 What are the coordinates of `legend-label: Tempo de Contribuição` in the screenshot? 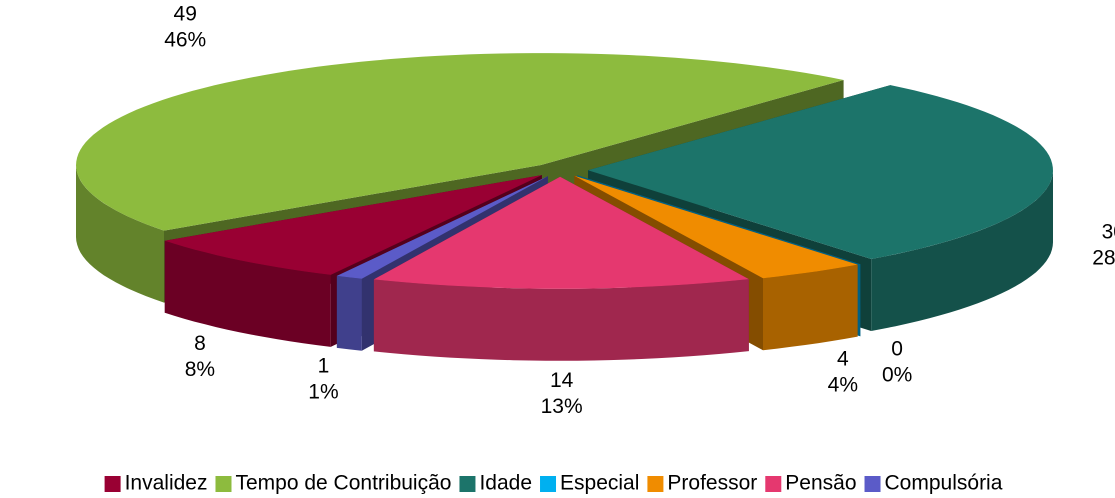 It's located at (343, 483).